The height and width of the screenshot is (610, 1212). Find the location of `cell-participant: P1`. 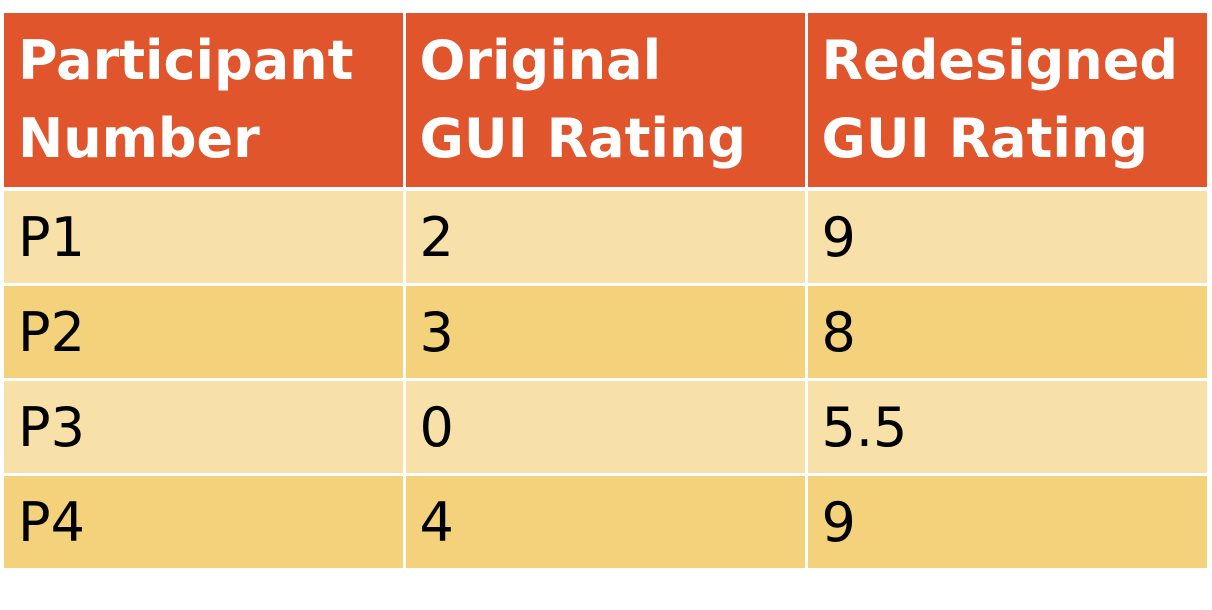

cell-participant: P1 is located at coordinates (205, 236).